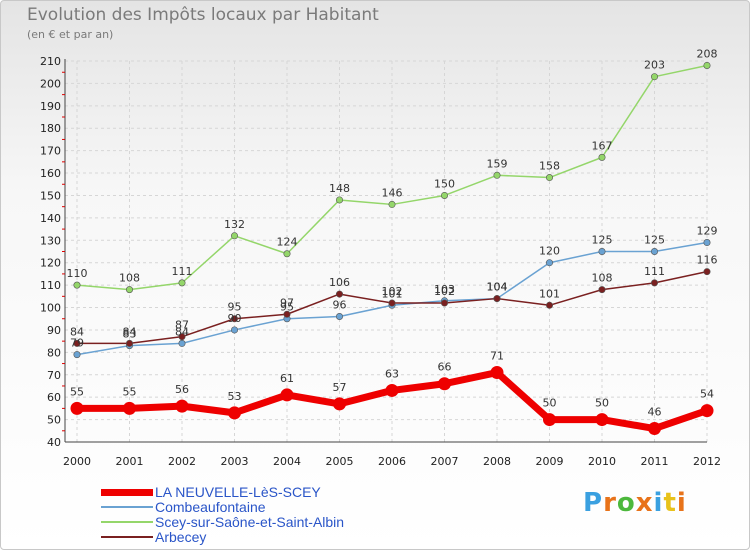 This screenshot has width=750, height=550. What do you see at coordinates (70, 34) in the screenshot?
I see `chart-subtitle: (en € et par an)` at bounding box center [70, 34].